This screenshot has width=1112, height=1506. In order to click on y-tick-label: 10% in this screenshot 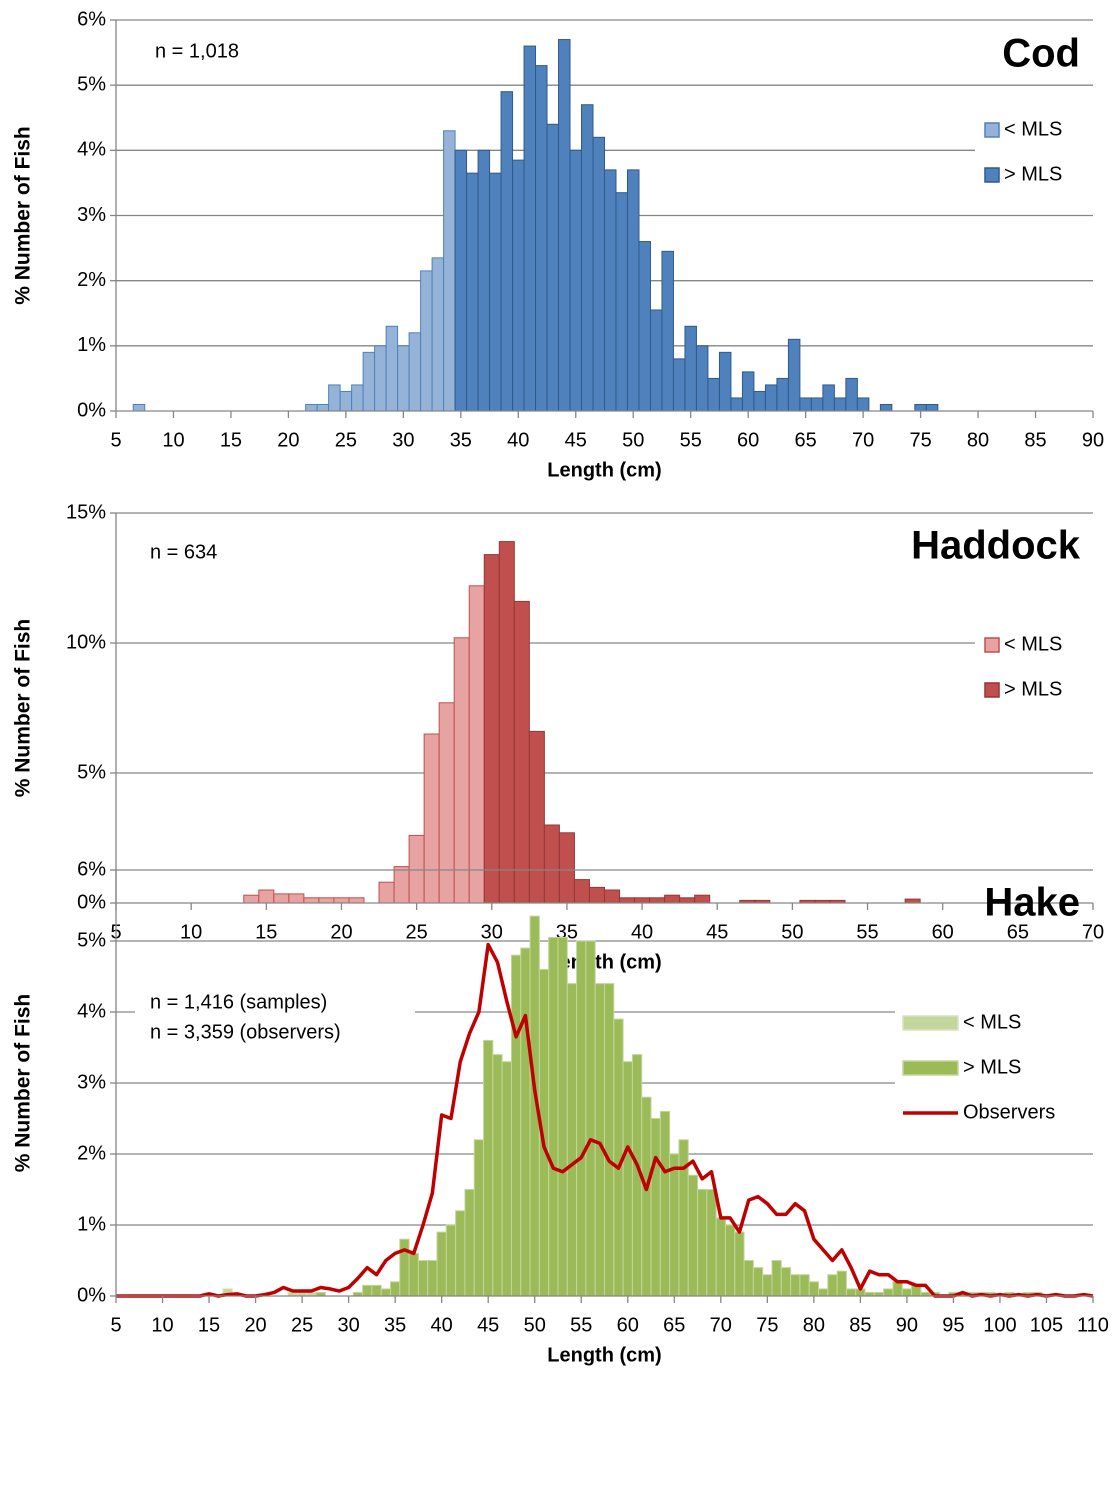, I will do `click(86, 642)`.